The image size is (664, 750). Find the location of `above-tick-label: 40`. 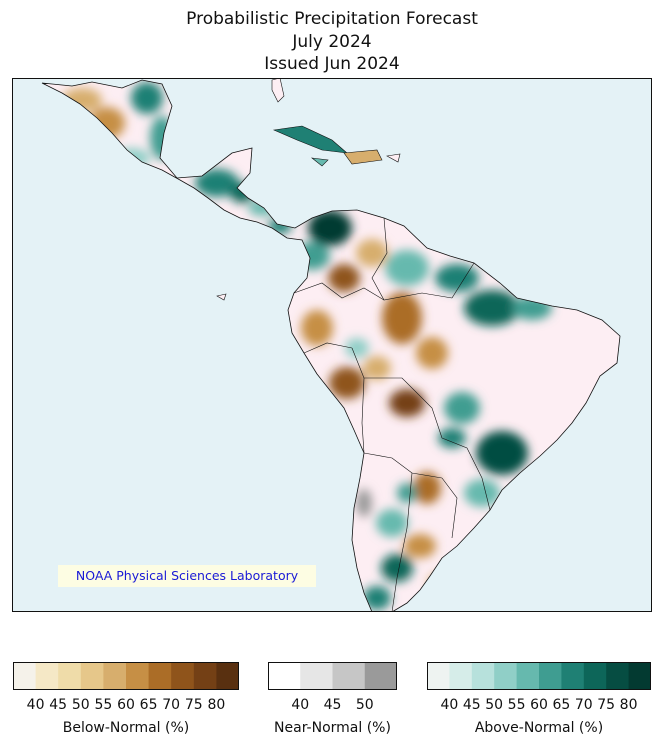

above-tick-label: 40 is located at coordinates (449, 705).